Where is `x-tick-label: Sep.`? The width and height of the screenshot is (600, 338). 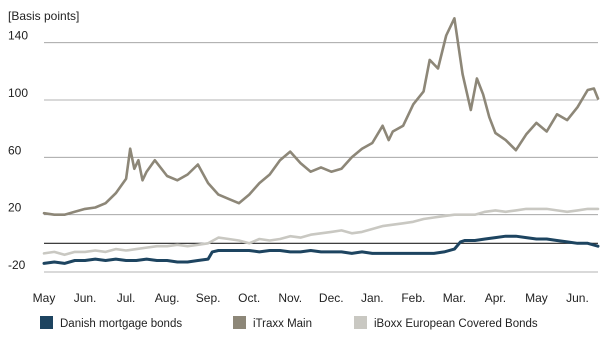 x-tick-label: Sep. is located at coordinates (208, 298).